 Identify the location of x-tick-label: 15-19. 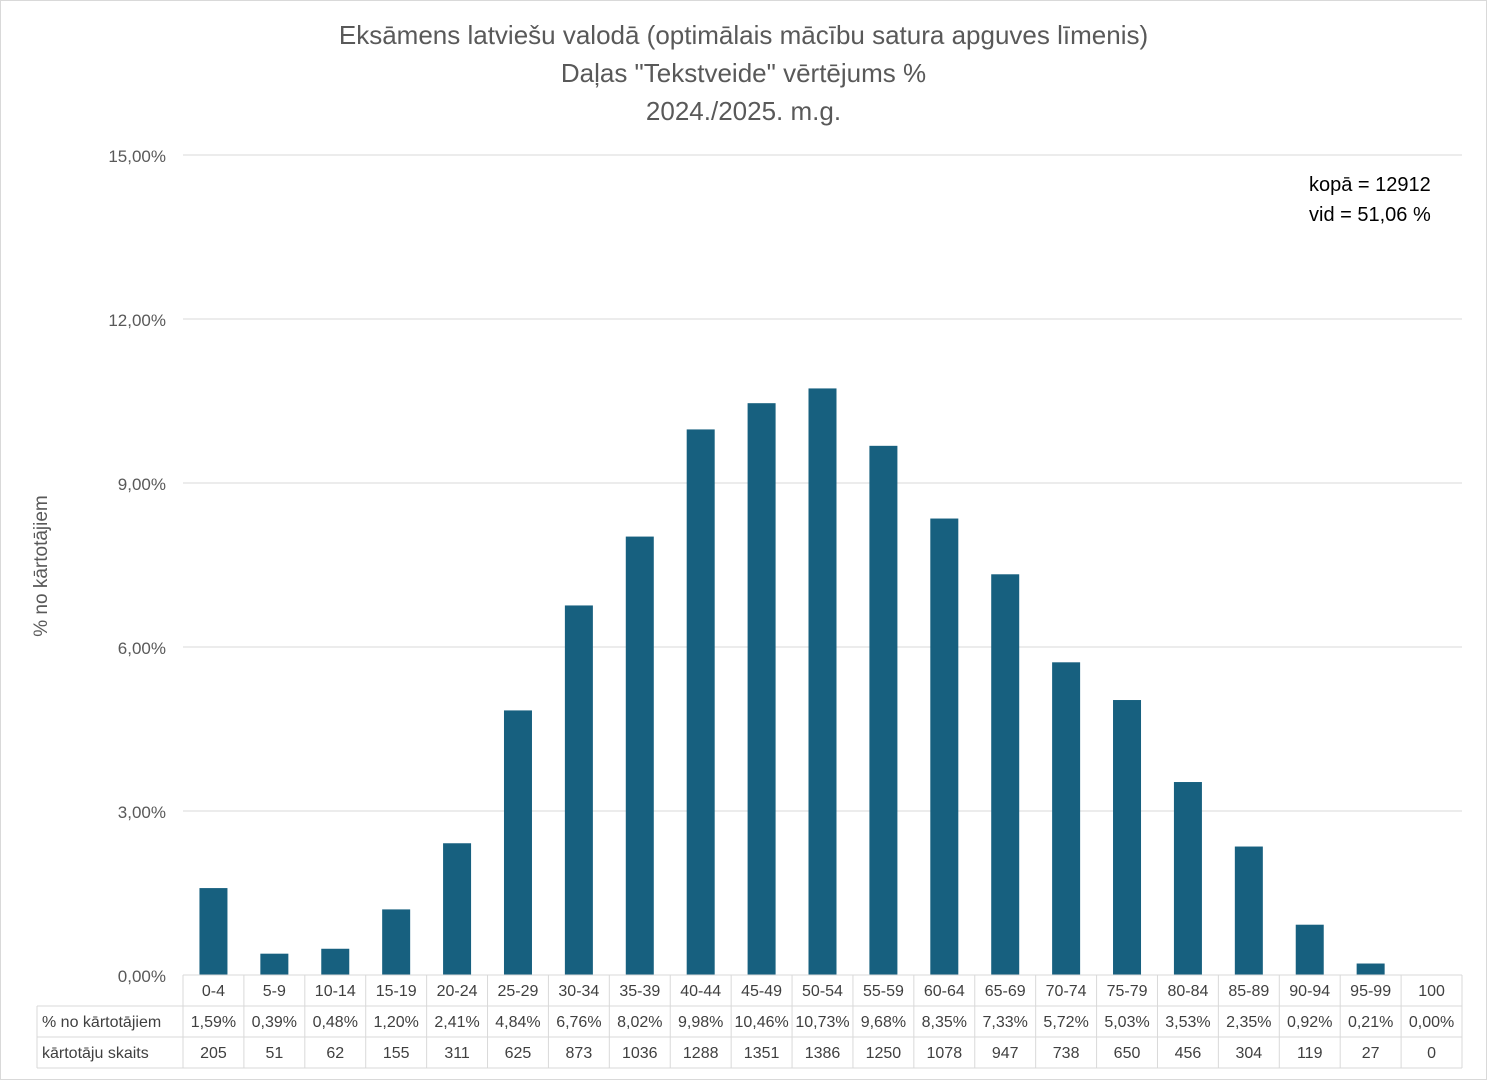
(396, 991).